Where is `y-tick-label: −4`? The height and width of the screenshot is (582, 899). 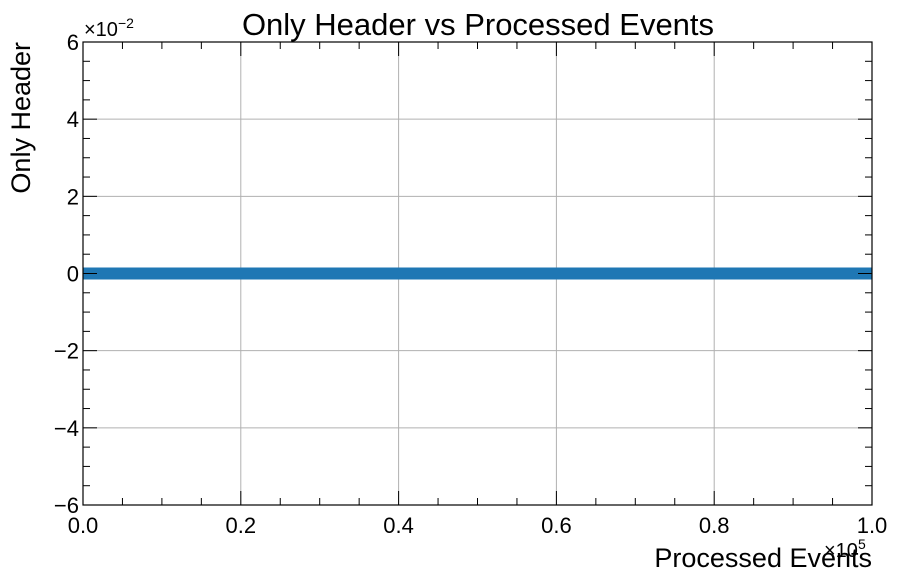 y-tick-label: −4 is located at coordinates (66, 428).